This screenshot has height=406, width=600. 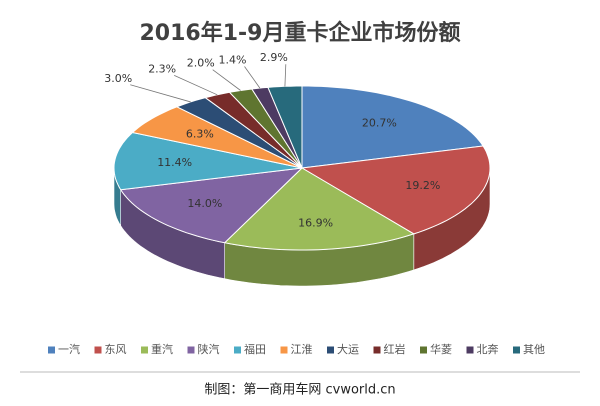 I want to click on data-label: 2.9%, so click(x=274, y=57).